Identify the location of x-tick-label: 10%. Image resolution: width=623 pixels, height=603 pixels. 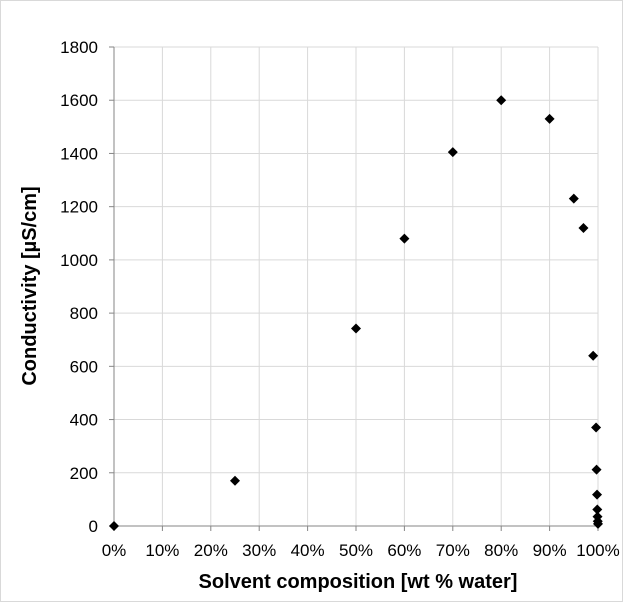
(162, 550).